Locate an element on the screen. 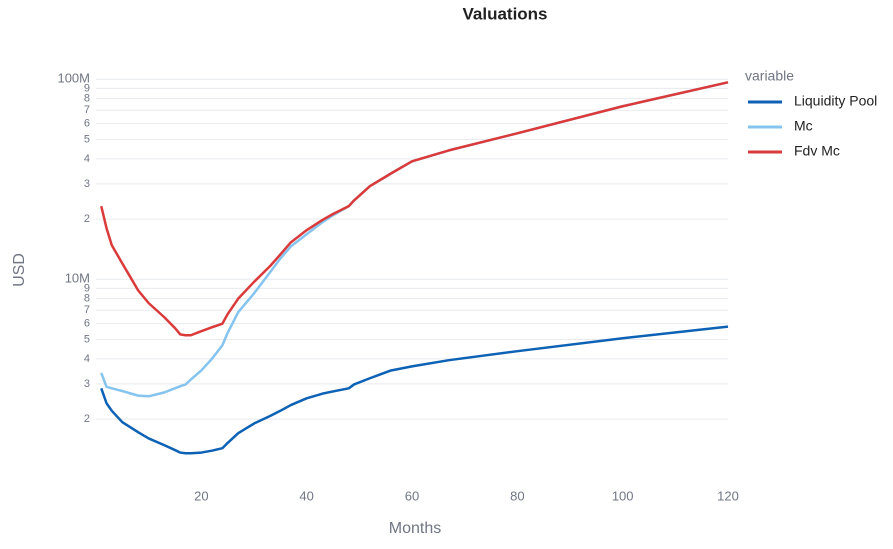 The image size is (893, 549). y-axis-label: USD is located at coordinates (19, 270).